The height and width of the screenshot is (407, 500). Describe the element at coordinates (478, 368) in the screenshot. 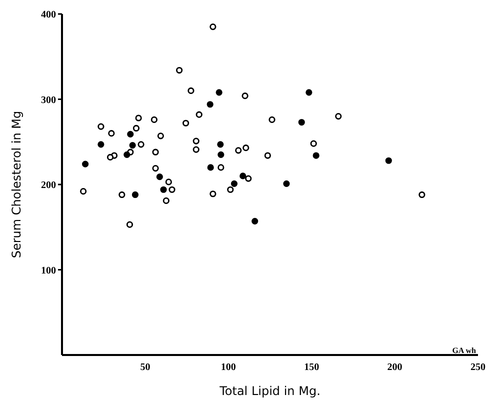

I see `x-tick-label: 250` at that location.